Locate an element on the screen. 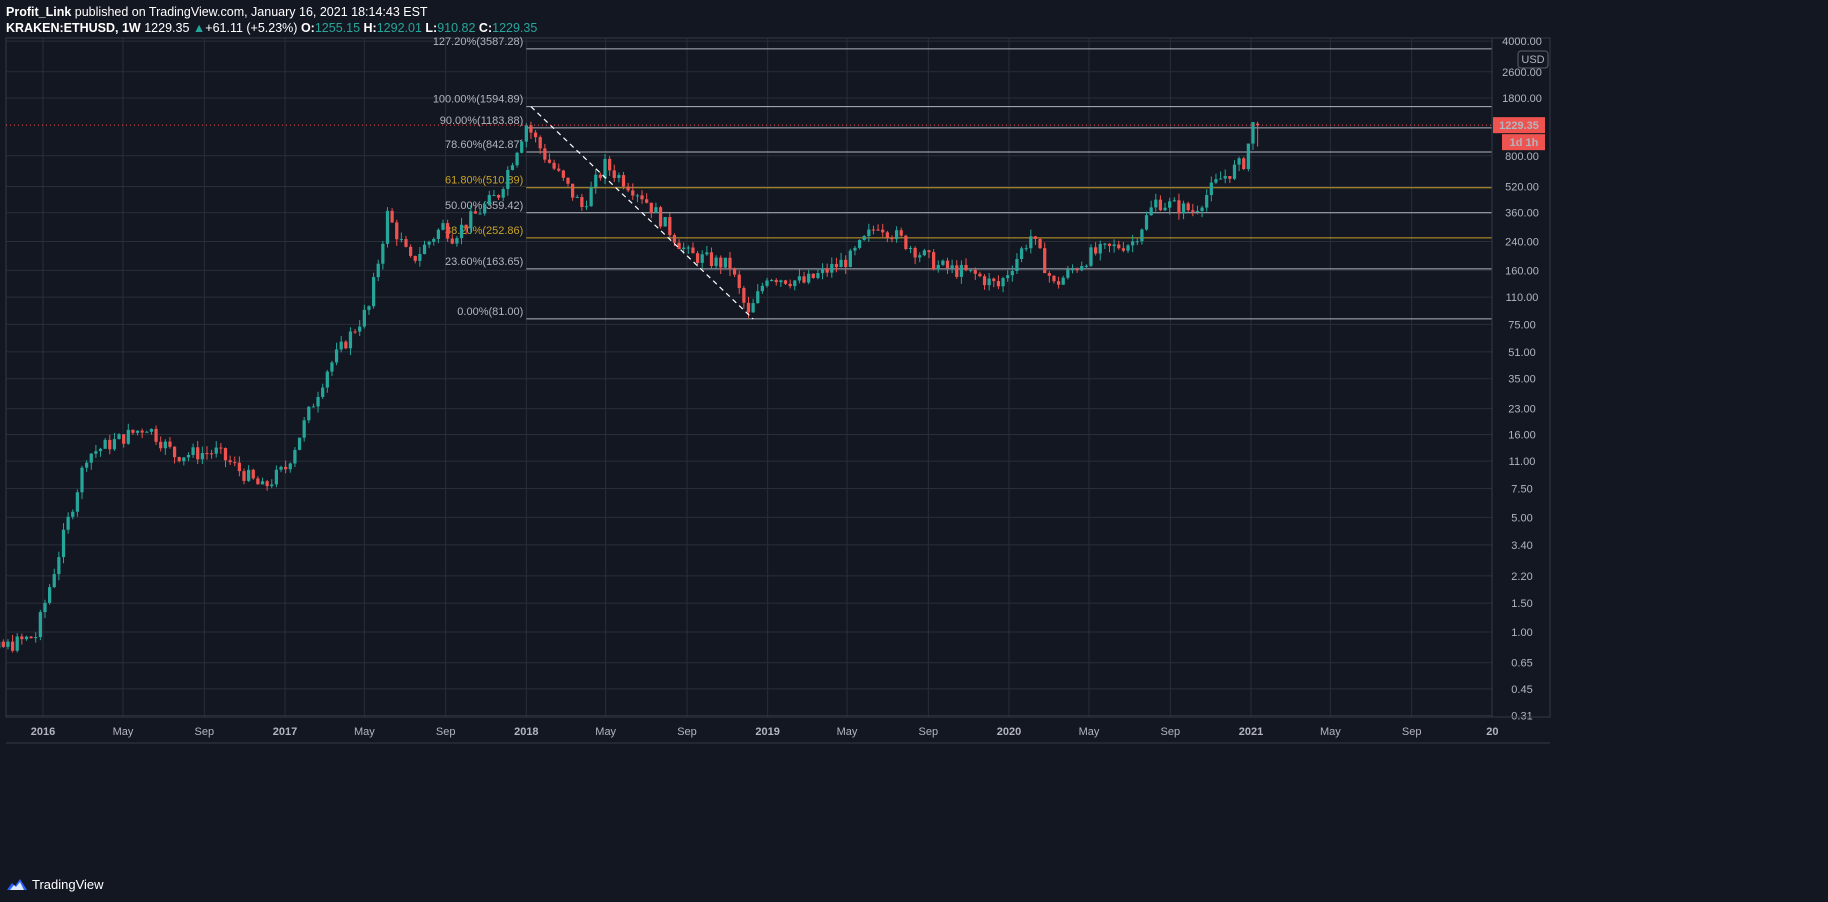 Image resolution: width=1828 pixels, height=902 pixels. price-tick-label: 520.00 is located at coordinates (1522, 187).